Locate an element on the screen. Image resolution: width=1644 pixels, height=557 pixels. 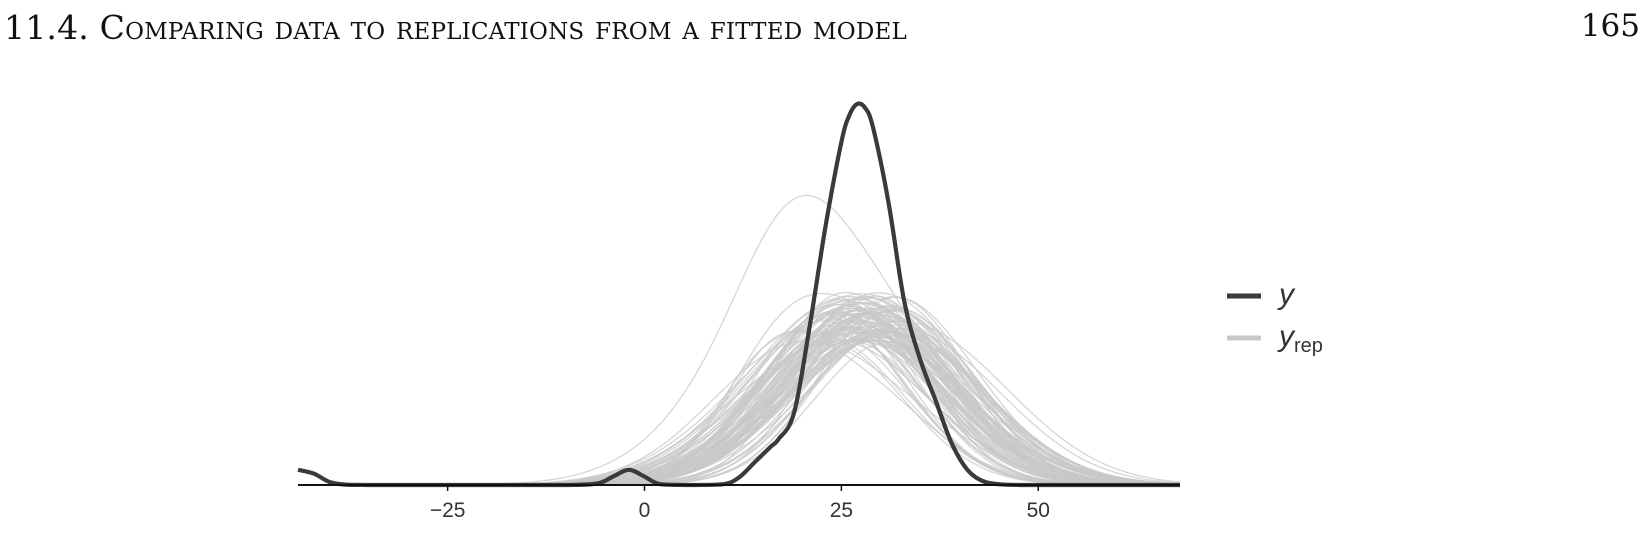
page-number: 165 is located at coordinates (1610, 26).